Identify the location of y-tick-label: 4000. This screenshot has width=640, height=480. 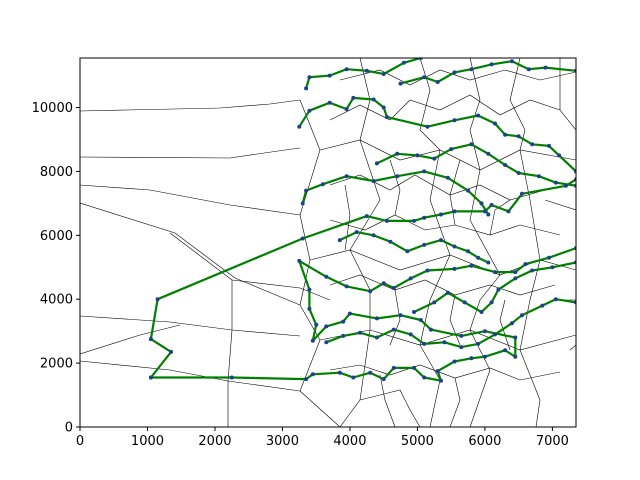
(56, 300).